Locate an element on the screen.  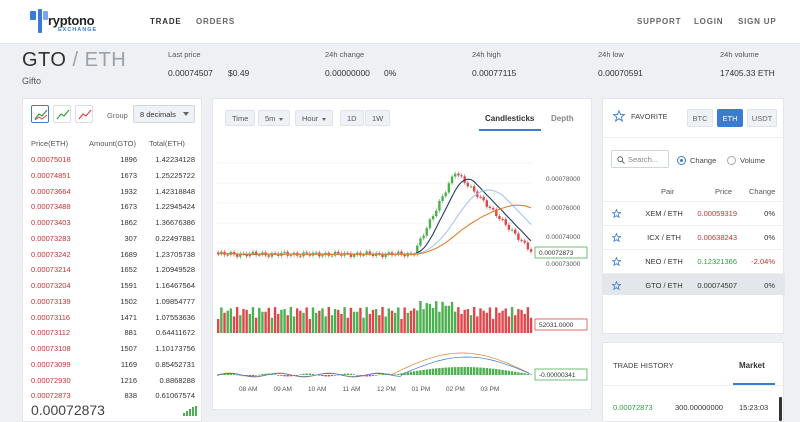
row-amount: 1471 is located at coordinates (128, 317).